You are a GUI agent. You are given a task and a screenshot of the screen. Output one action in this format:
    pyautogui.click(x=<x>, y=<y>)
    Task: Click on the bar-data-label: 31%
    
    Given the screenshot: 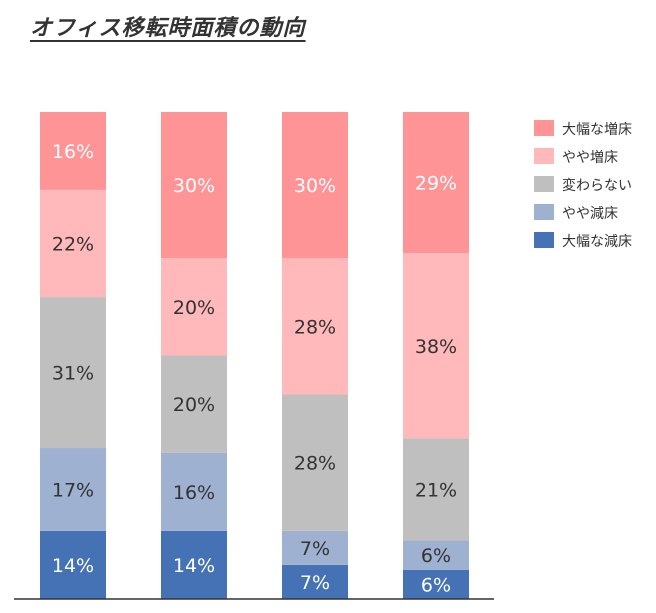 What is the action you would take?
    pyautogui.click(x=73, y=374)
    